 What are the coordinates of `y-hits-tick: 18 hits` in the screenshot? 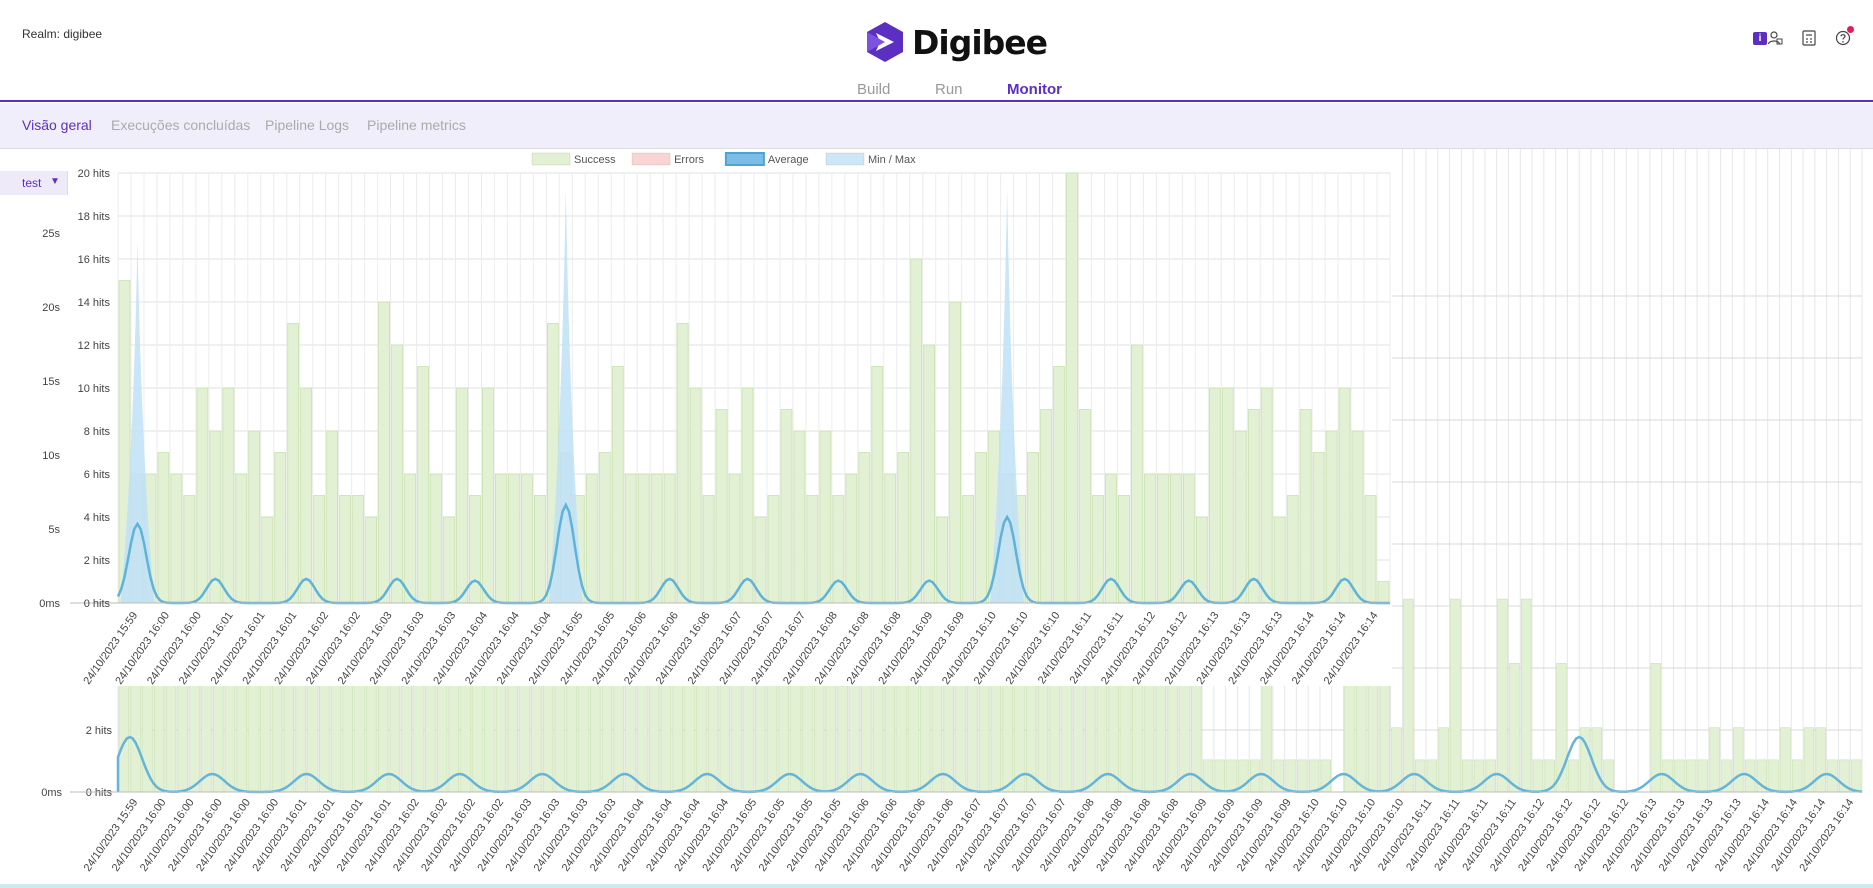 It's located at (94, 217).